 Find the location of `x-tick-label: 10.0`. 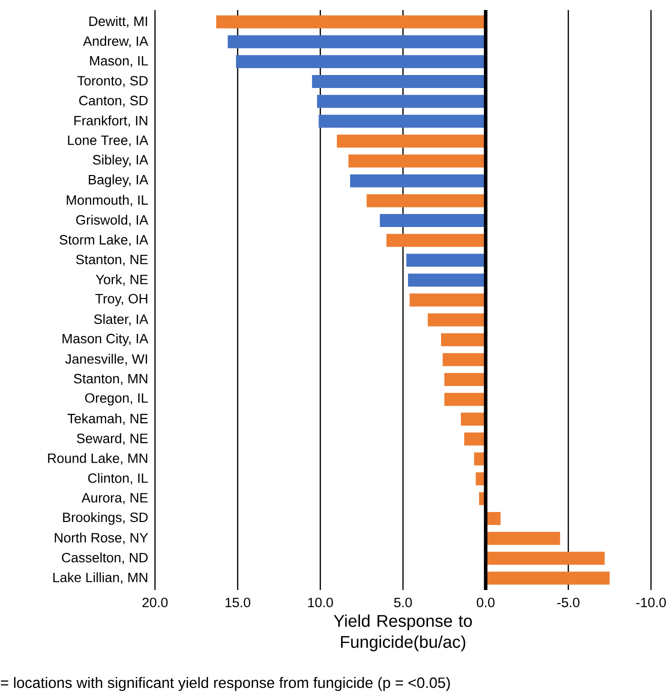

x-tick-label: 10.0 is located at coordinates (320, 603).